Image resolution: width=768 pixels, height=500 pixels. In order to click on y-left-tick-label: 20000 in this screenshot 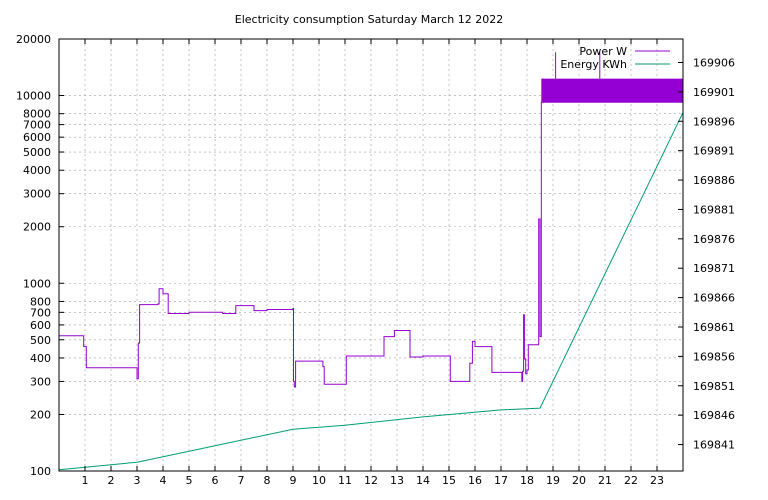, I will do `click(33, 39)`.